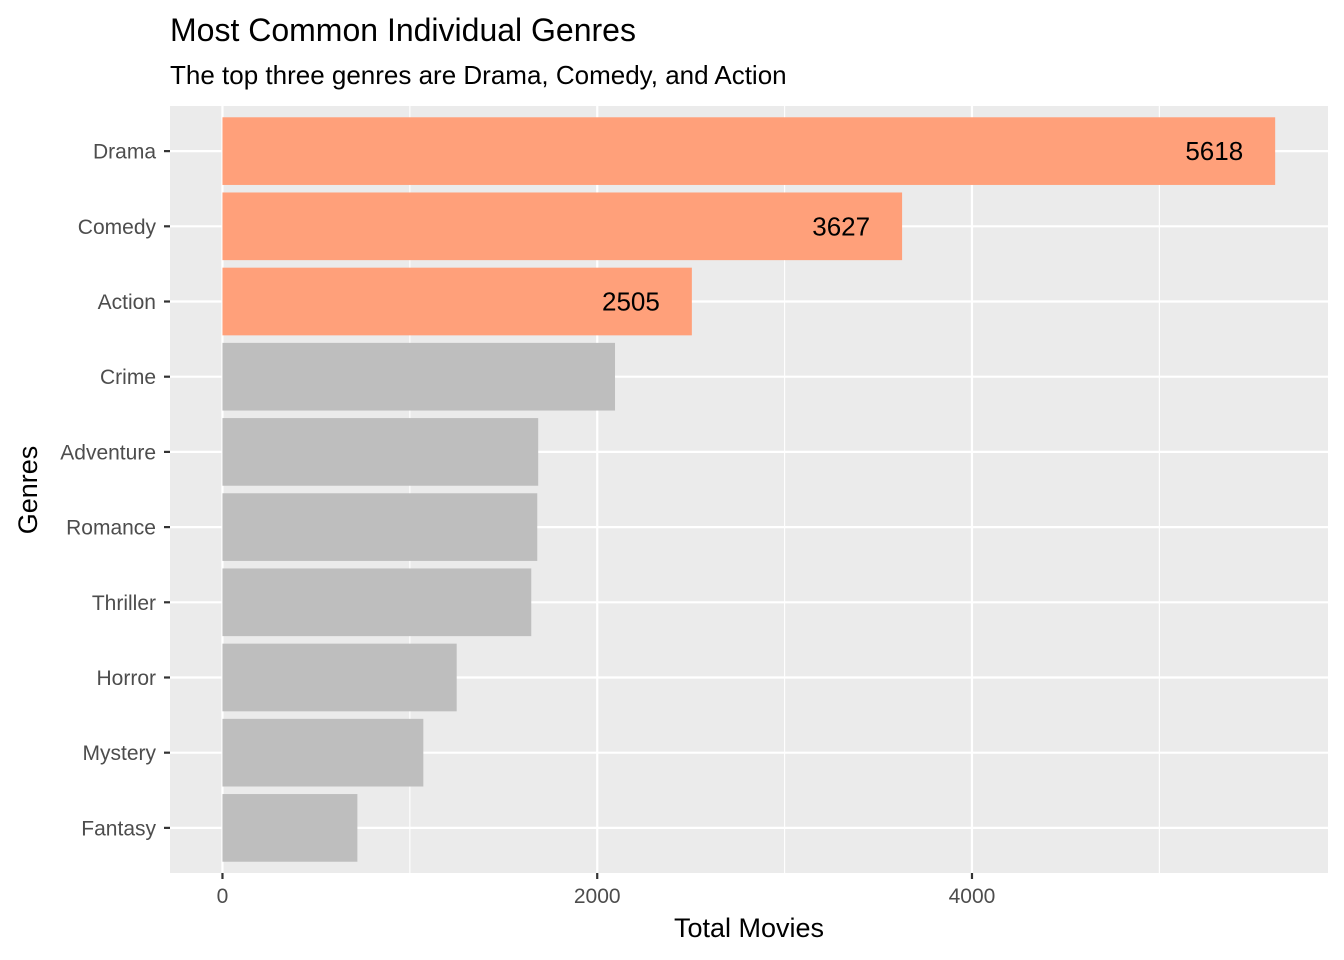 The image size is (1344, 960). Describe the element at coordinates (597, 896) in the screenshot. I see `x-tick-label: 2000` at that location.